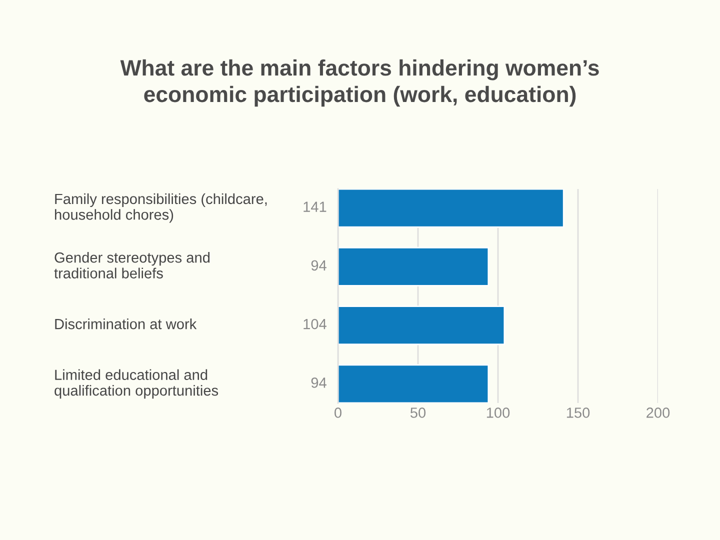 Image resolution: width=720 pixels, height=540 pixels. What do you see at coordinates (132, 265) in the screenshot?
I see `y-tick-label: Gender stereotypes and traditional beliefs` at bounding box center [132, 265].